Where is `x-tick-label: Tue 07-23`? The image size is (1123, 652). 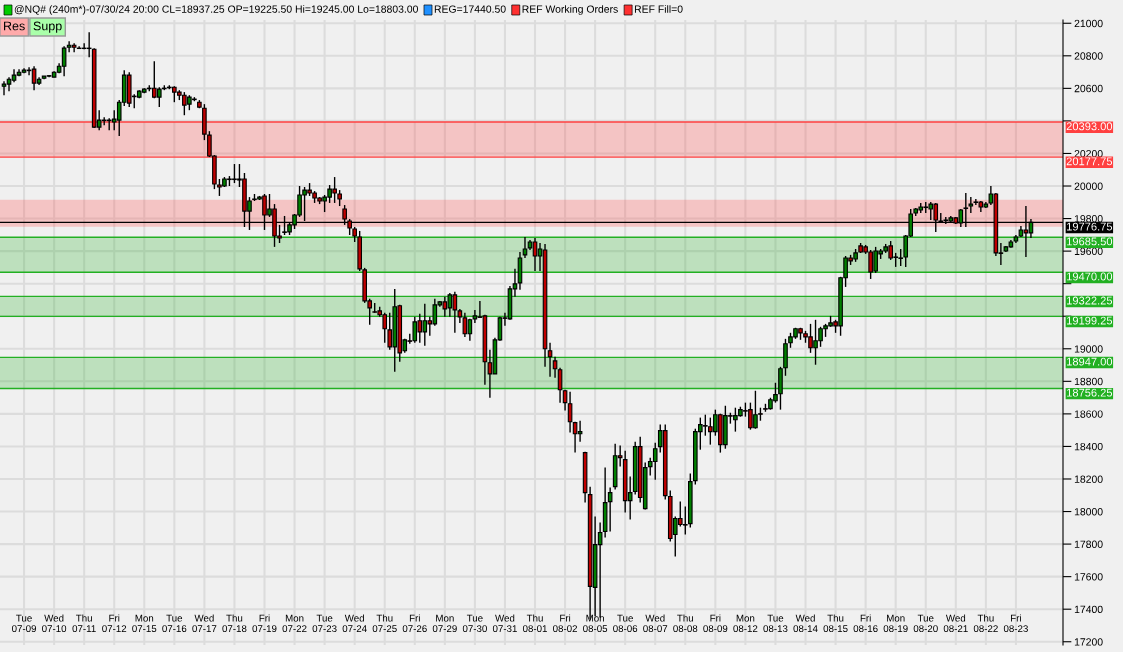 x-tick-label: Tue 07-23 is located at coordinates (324, 623).